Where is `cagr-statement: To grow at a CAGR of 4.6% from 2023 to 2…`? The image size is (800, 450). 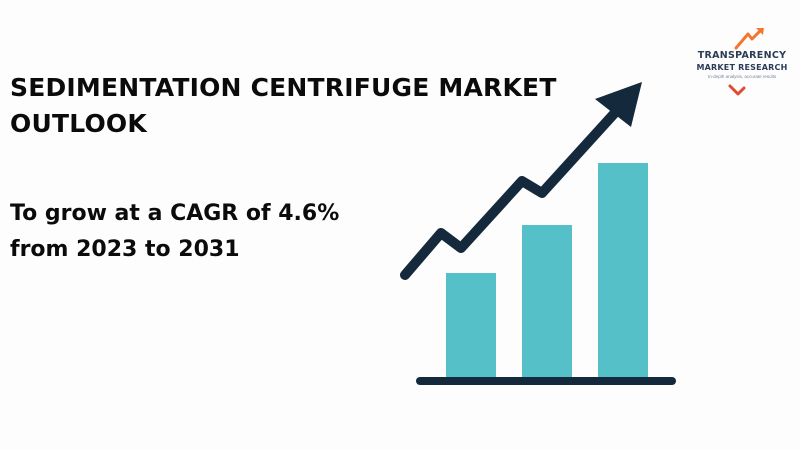
cagr-statement: To grow at a CAGR of 4.6% from 2023 to 2… is located at coordinates (220, 232).